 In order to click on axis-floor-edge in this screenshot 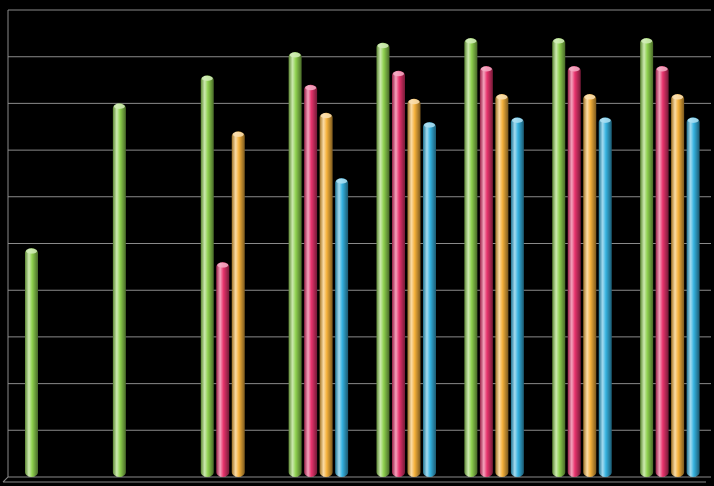, I will do `click(5, 479)`.